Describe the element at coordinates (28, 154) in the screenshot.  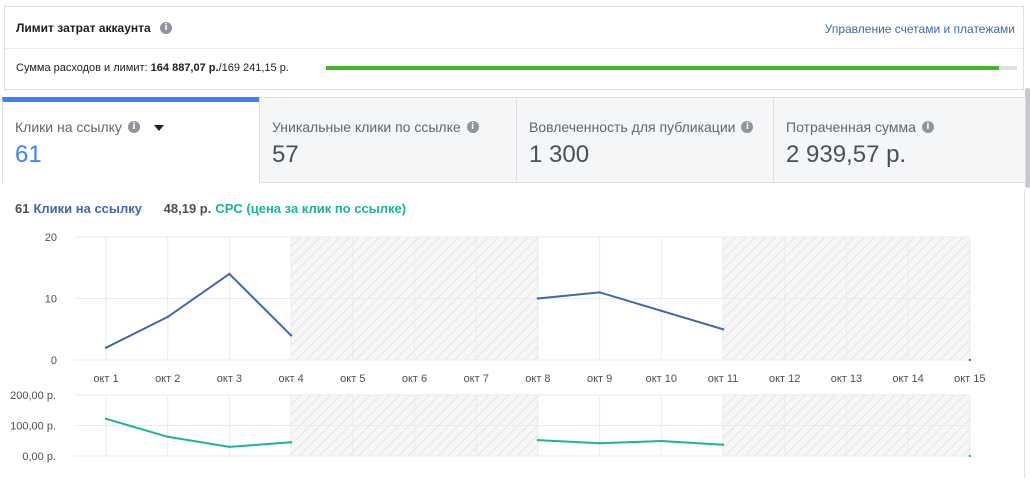
I see `tab-value-link-clicks: 61` at that location.